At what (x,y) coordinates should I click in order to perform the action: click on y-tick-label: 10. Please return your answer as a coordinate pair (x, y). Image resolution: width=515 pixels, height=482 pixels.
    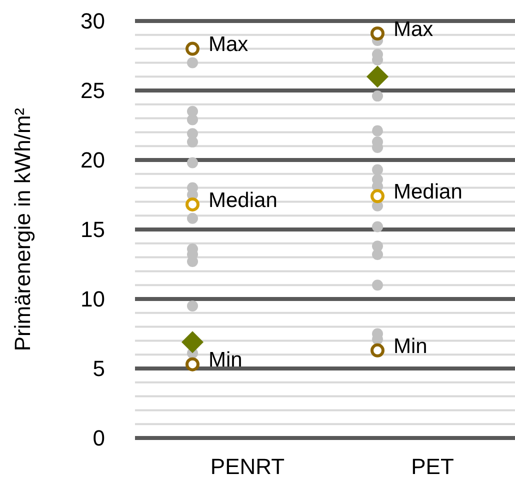
    Looking at the image, I should click on (92, 299).